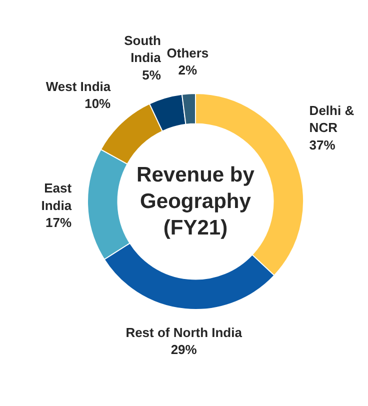  What do you see at coordinates (187, 52) in the screenshot?
I see `slice-label: Others` at bounding box center [187, 52].